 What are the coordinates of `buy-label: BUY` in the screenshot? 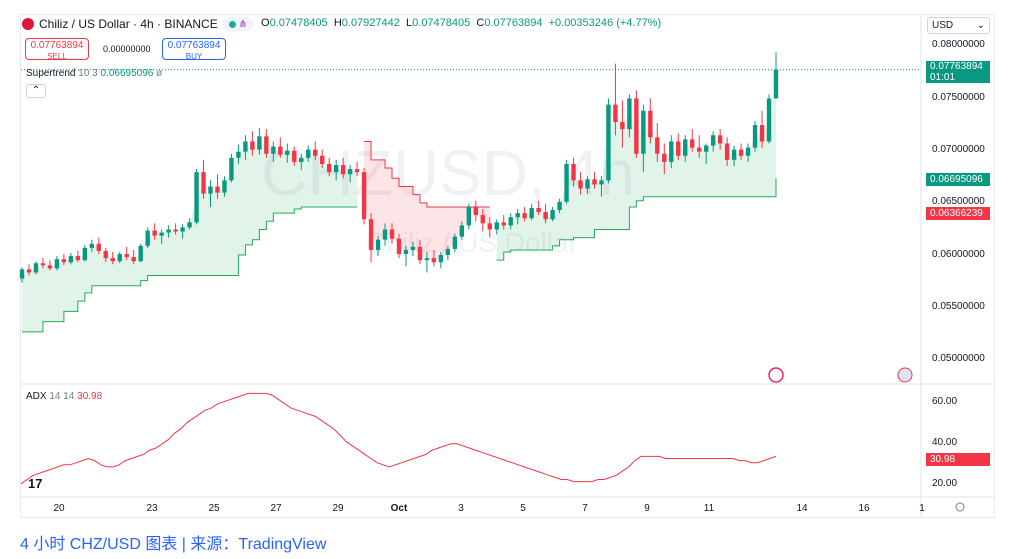 It's located at (194, 56).